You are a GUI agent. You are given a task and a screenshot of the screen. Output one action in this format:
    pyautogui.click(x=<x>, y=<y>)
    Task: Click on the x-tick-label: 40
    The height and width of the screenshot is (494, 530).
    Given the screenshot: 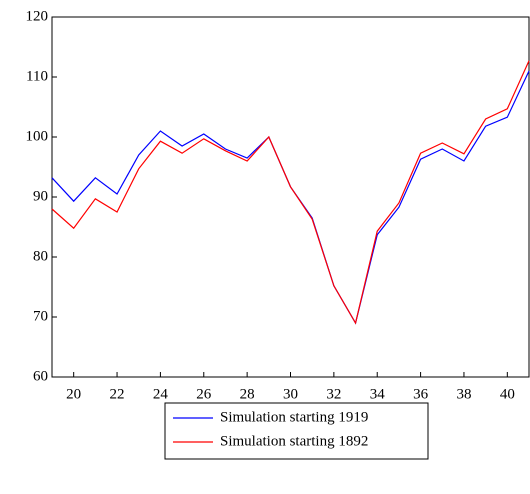 What is the action you would take?
    pyautogui.click(x=507, y=394)
    